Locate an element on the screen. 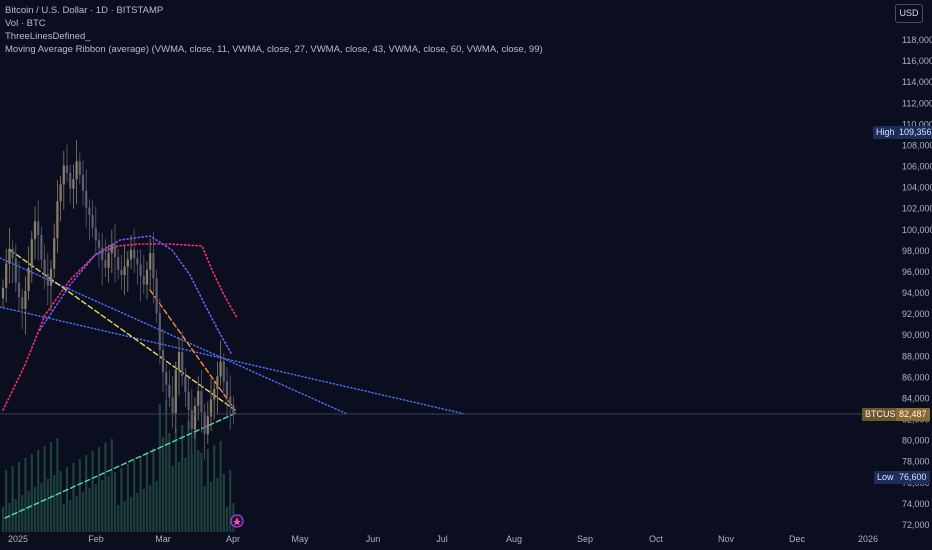 The image size is (932, 550). time-tick-label: Nov is located at coordinates (726, 539).